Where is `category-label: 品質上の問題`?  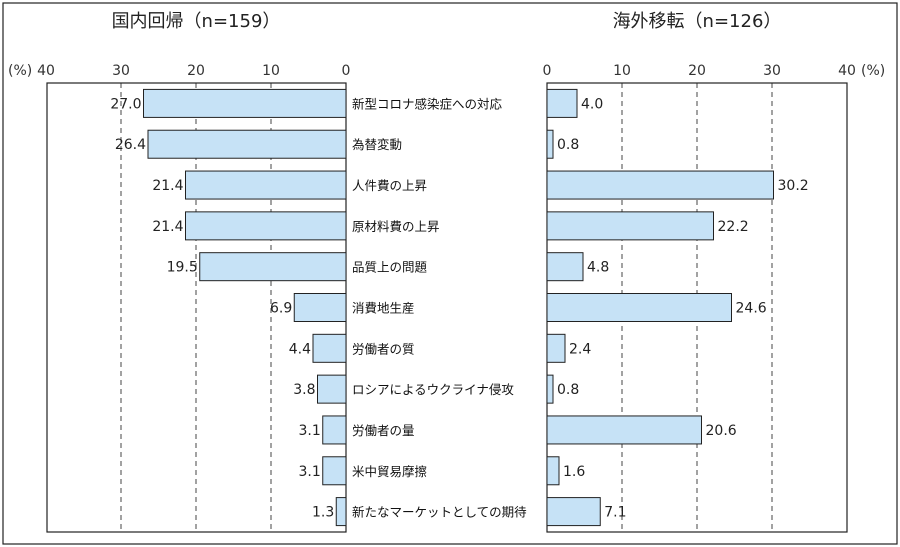 category-label: 品質上の問題 is located at coordinates (390, 267).